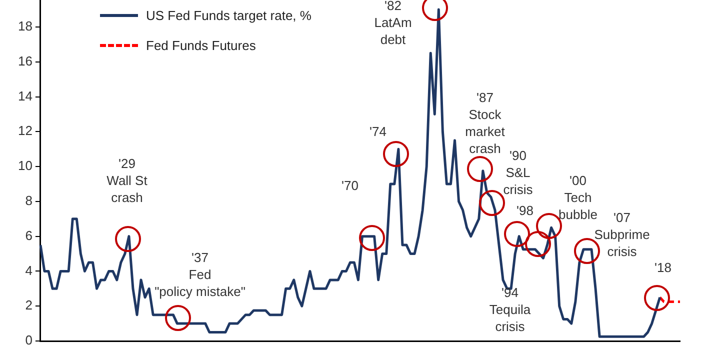  Describe the element at coordinates (393, 24) in the screenshot. I see `annotation: '82 LatAm debt` at that location.